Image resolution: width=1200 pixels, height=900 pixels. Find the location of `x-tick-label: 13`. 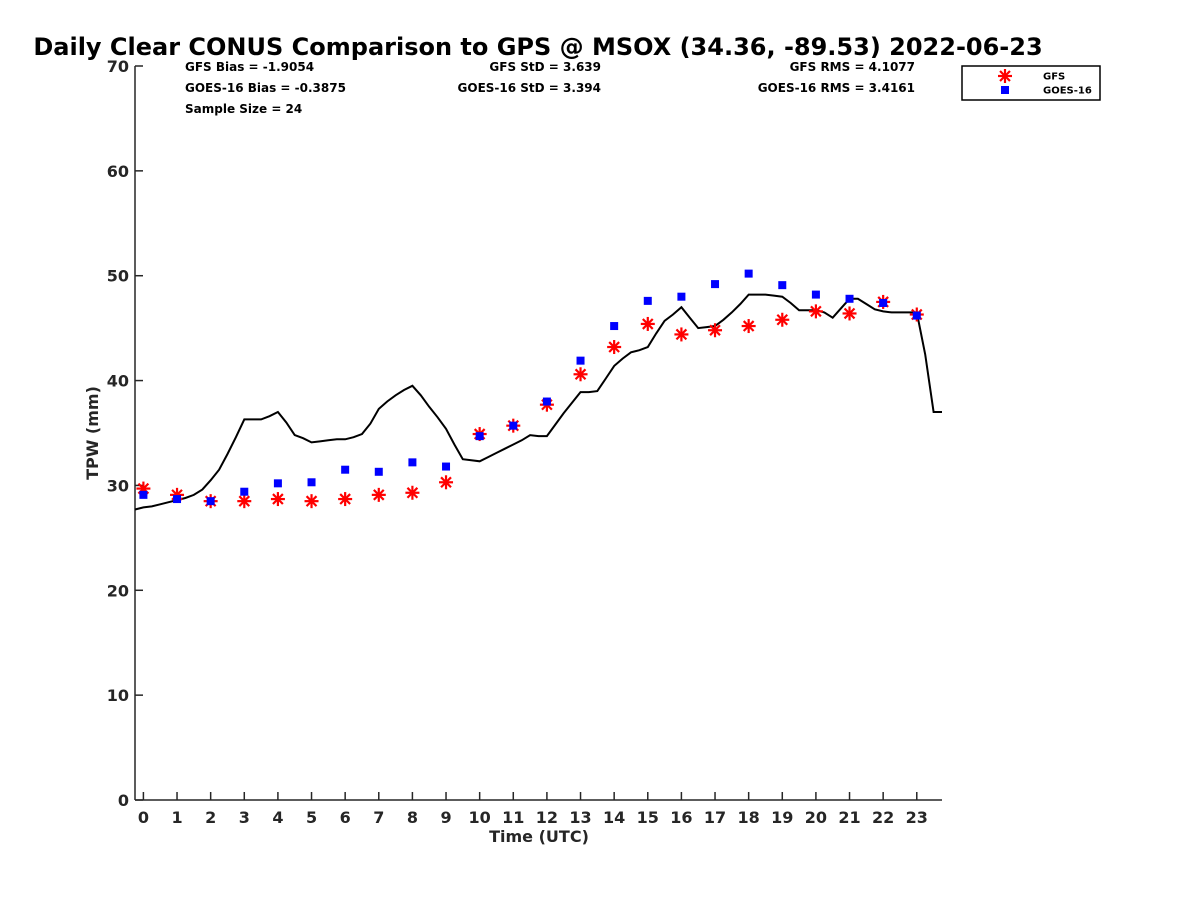

x-tick-label: 13 is located at coordinates (580, 817).